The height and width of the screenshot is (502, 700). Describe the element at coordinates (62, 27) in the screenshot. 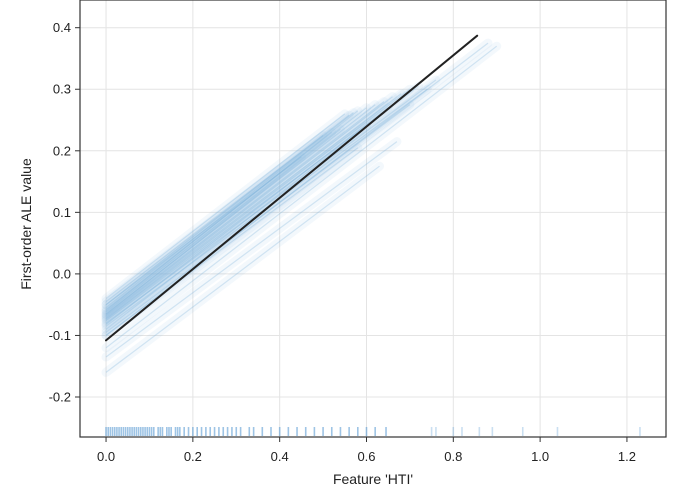

I see `y-tick-label-6: 0.4` at that location.